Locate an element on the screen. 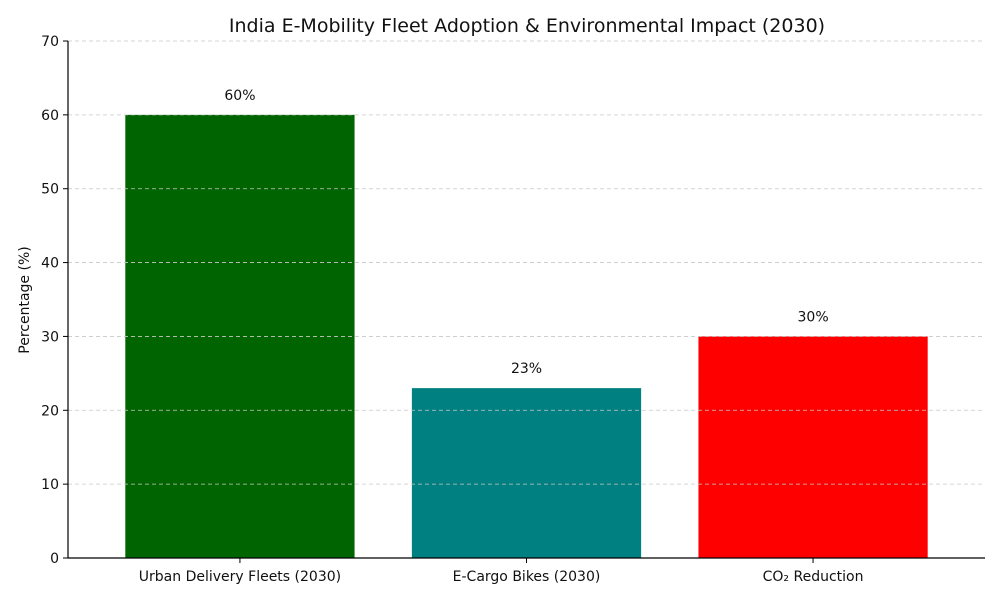 The height and width of the screenshot is (600, 1000). y-axis-ticks: 0 10 20 30 40 50 60 70 is located at coordinates (54, 300).